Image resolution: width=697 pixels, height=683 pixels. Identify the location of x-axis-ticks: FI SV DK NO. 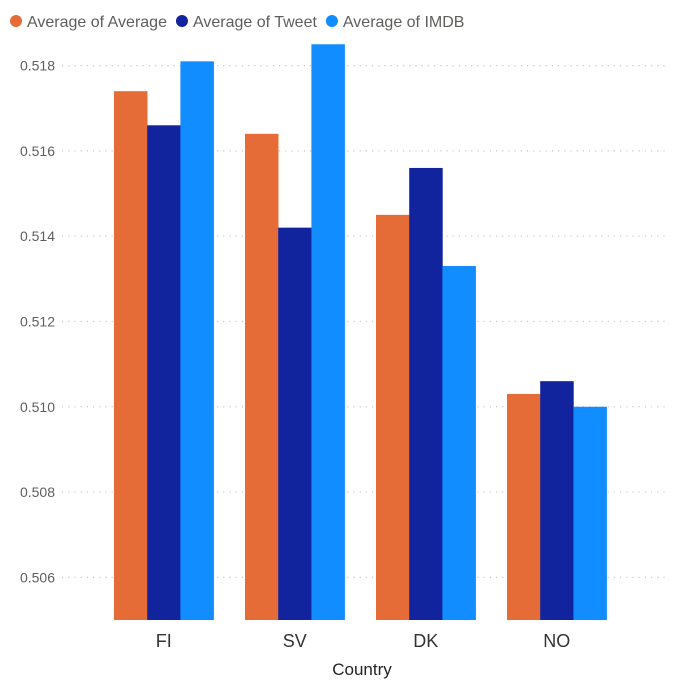
(363, 641).